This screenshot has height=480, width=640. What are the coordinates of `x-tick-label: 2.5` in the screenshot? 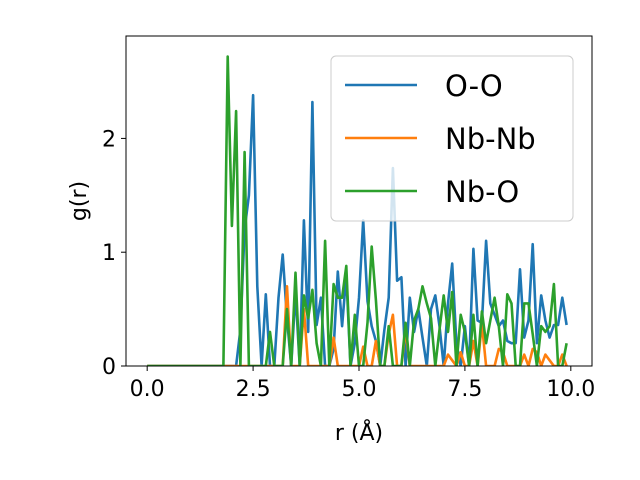 It's located at (253, 389).